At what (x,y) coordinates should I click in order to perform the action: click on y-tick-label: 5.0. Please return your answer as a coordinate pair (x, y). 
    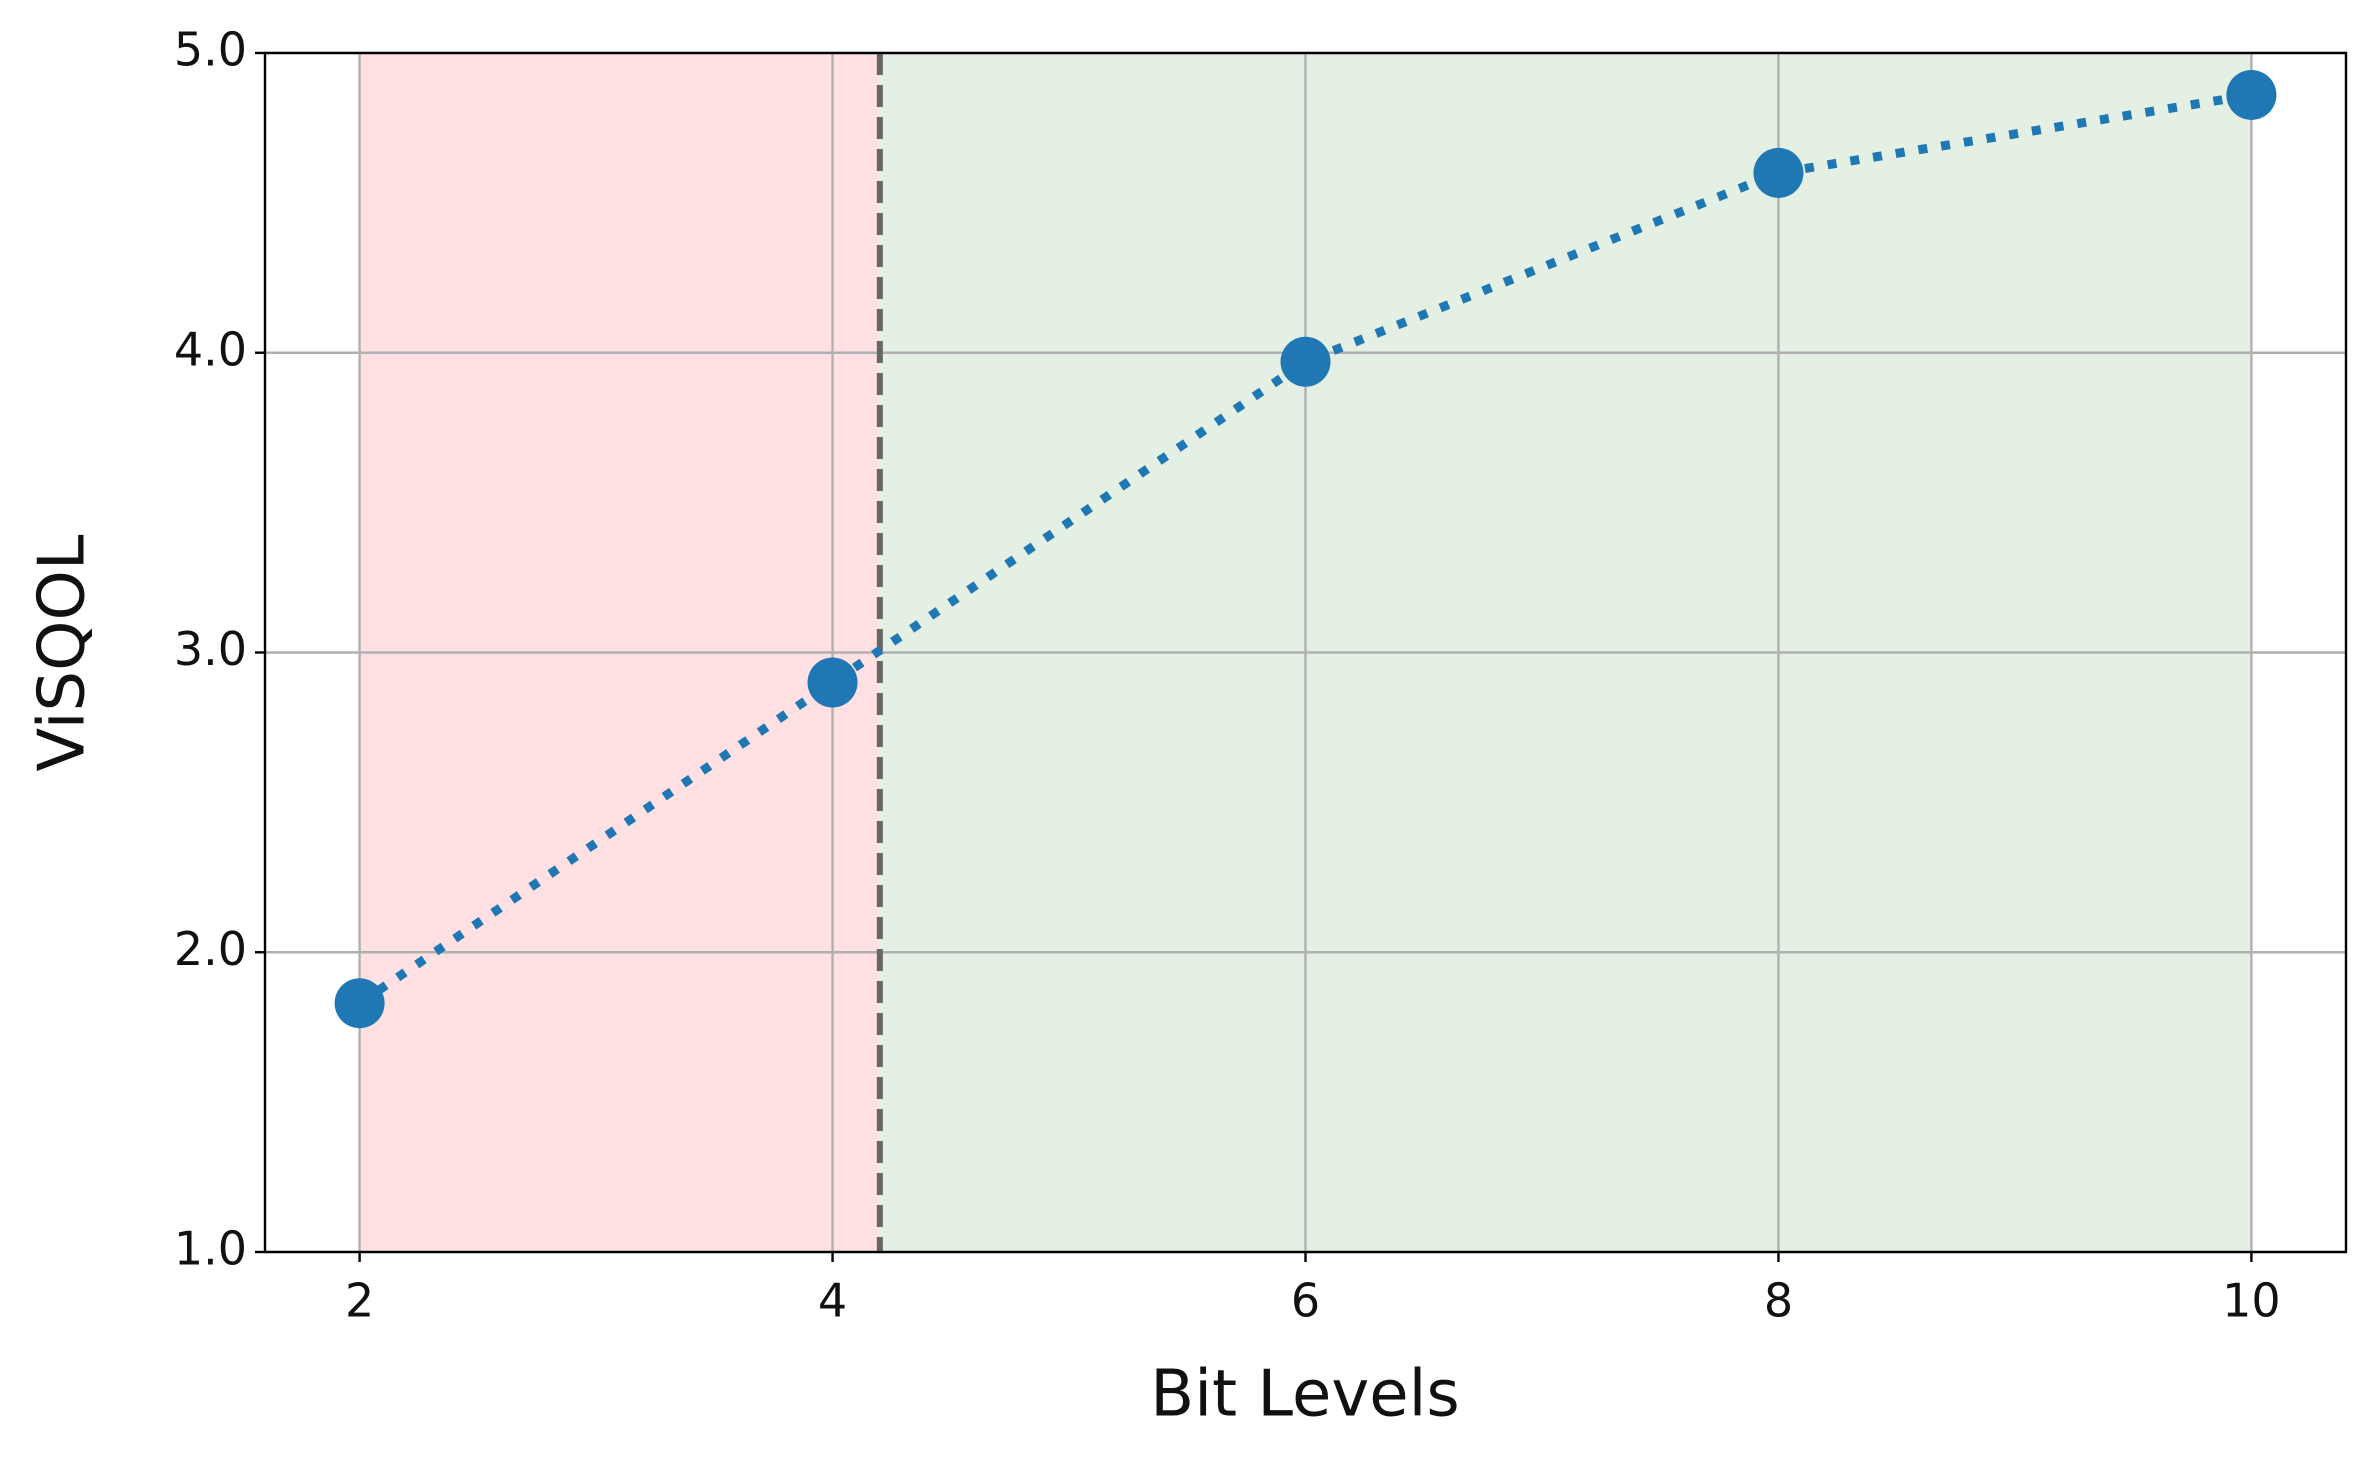
    Looking at the image, I should click on (210, 50).